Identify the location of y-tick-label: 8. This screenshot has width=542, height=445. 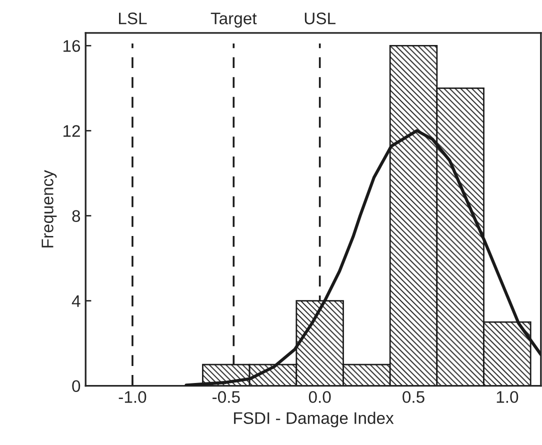
(76, 216).